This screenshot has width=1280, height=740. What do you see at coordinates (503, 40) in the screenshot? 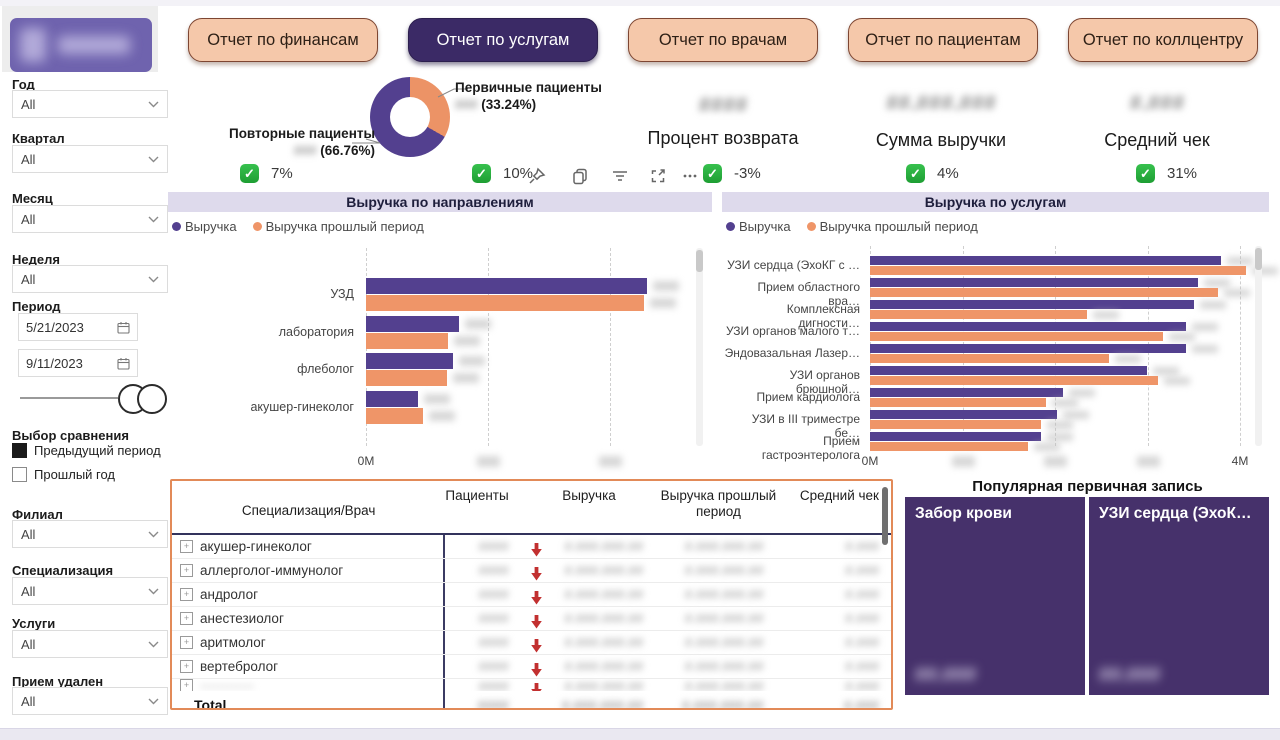
I see `nav-button-1: Отчет по услугам` at bounding box center [503, 40].